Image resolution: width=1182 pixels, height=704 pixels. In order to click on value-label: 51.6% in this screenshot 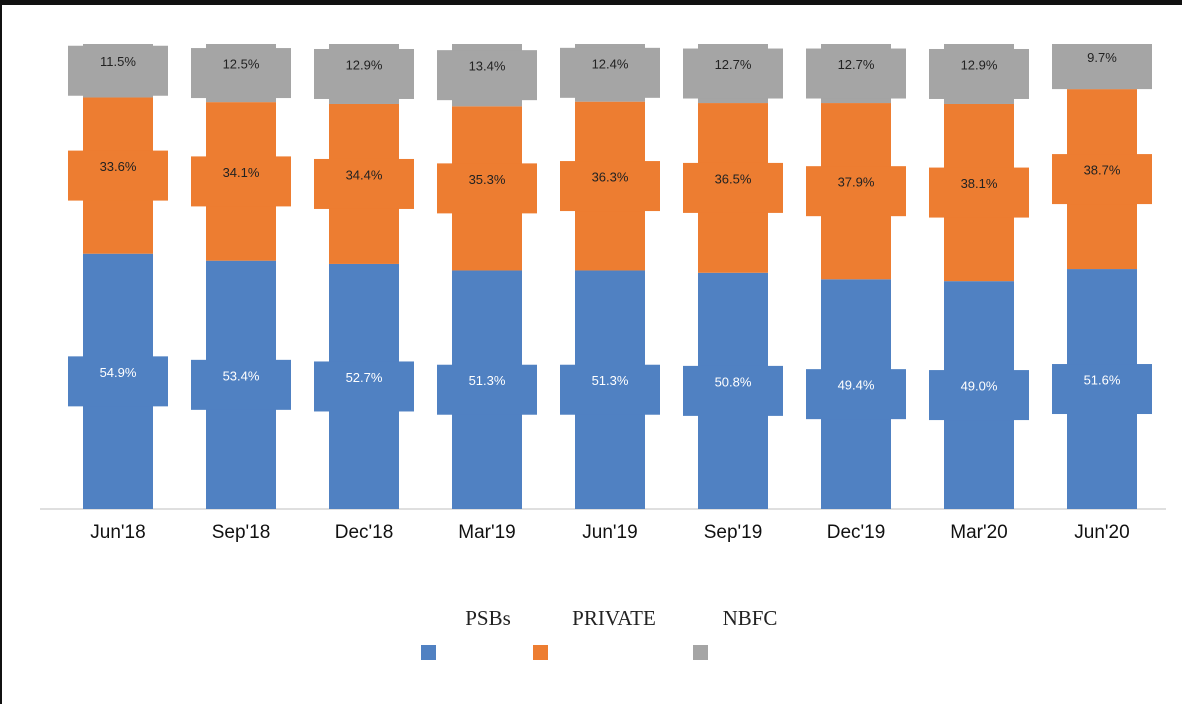, I will do `click(1102, 379)`.